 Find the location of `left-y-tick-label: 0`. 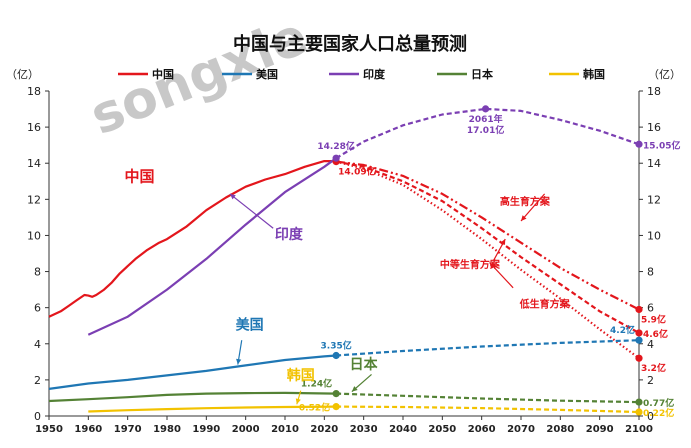

left-y-tick-label: 0 is located at coordinates (37, 416).